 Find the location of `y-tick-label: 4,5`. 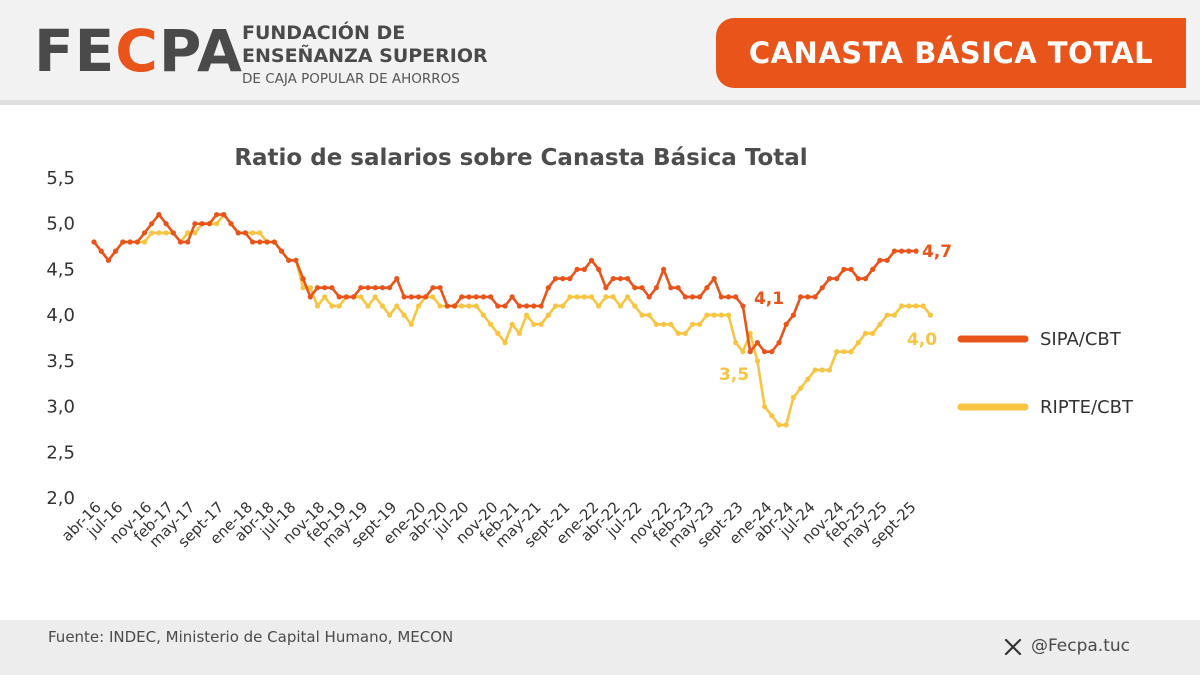

y-tick-label: 4,5 is located at coordinates (60, 269).